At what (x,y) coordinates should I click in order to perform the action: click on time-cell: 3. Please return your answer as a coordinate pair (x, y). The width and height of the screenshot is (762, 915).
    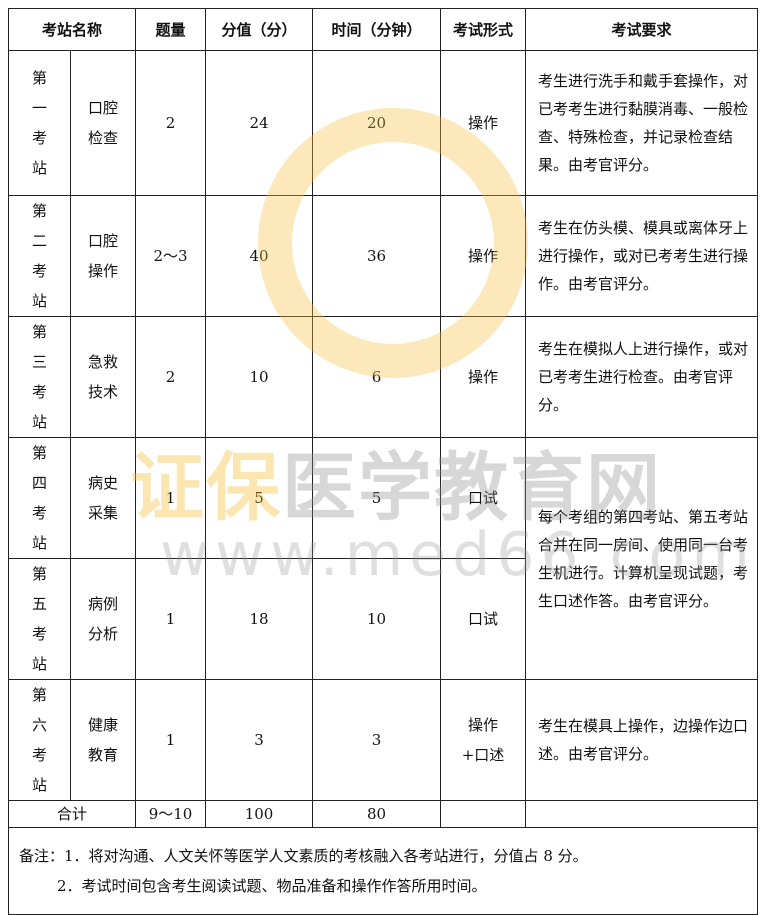
    Looking at the image, I should click on (377, 740).